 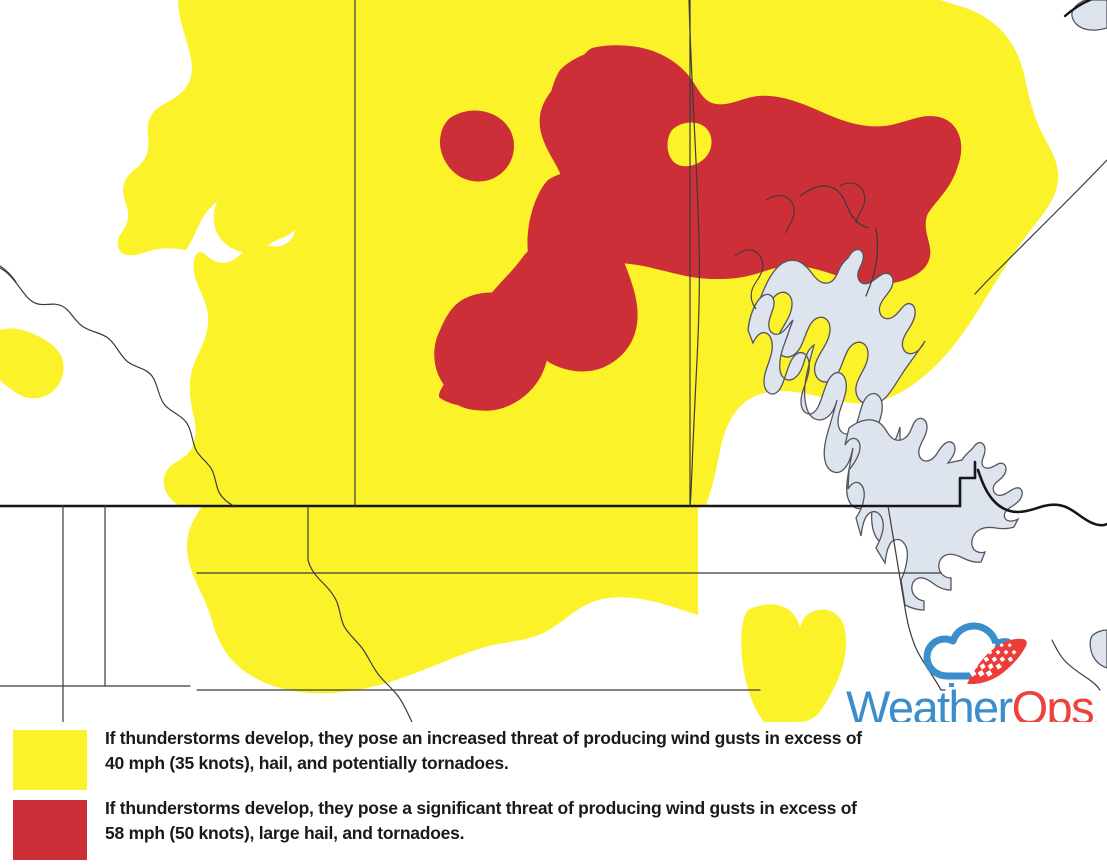 I want to click on yellow-risk-polygon-far-west, so click(x=32, y=363).